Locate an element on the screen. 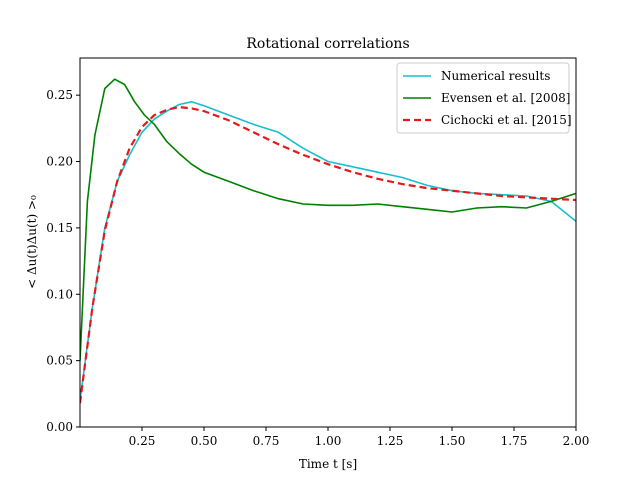 This screenshot has height=480, width=640. x-tick-label: 0.75 is located at coordinates (266, 441).